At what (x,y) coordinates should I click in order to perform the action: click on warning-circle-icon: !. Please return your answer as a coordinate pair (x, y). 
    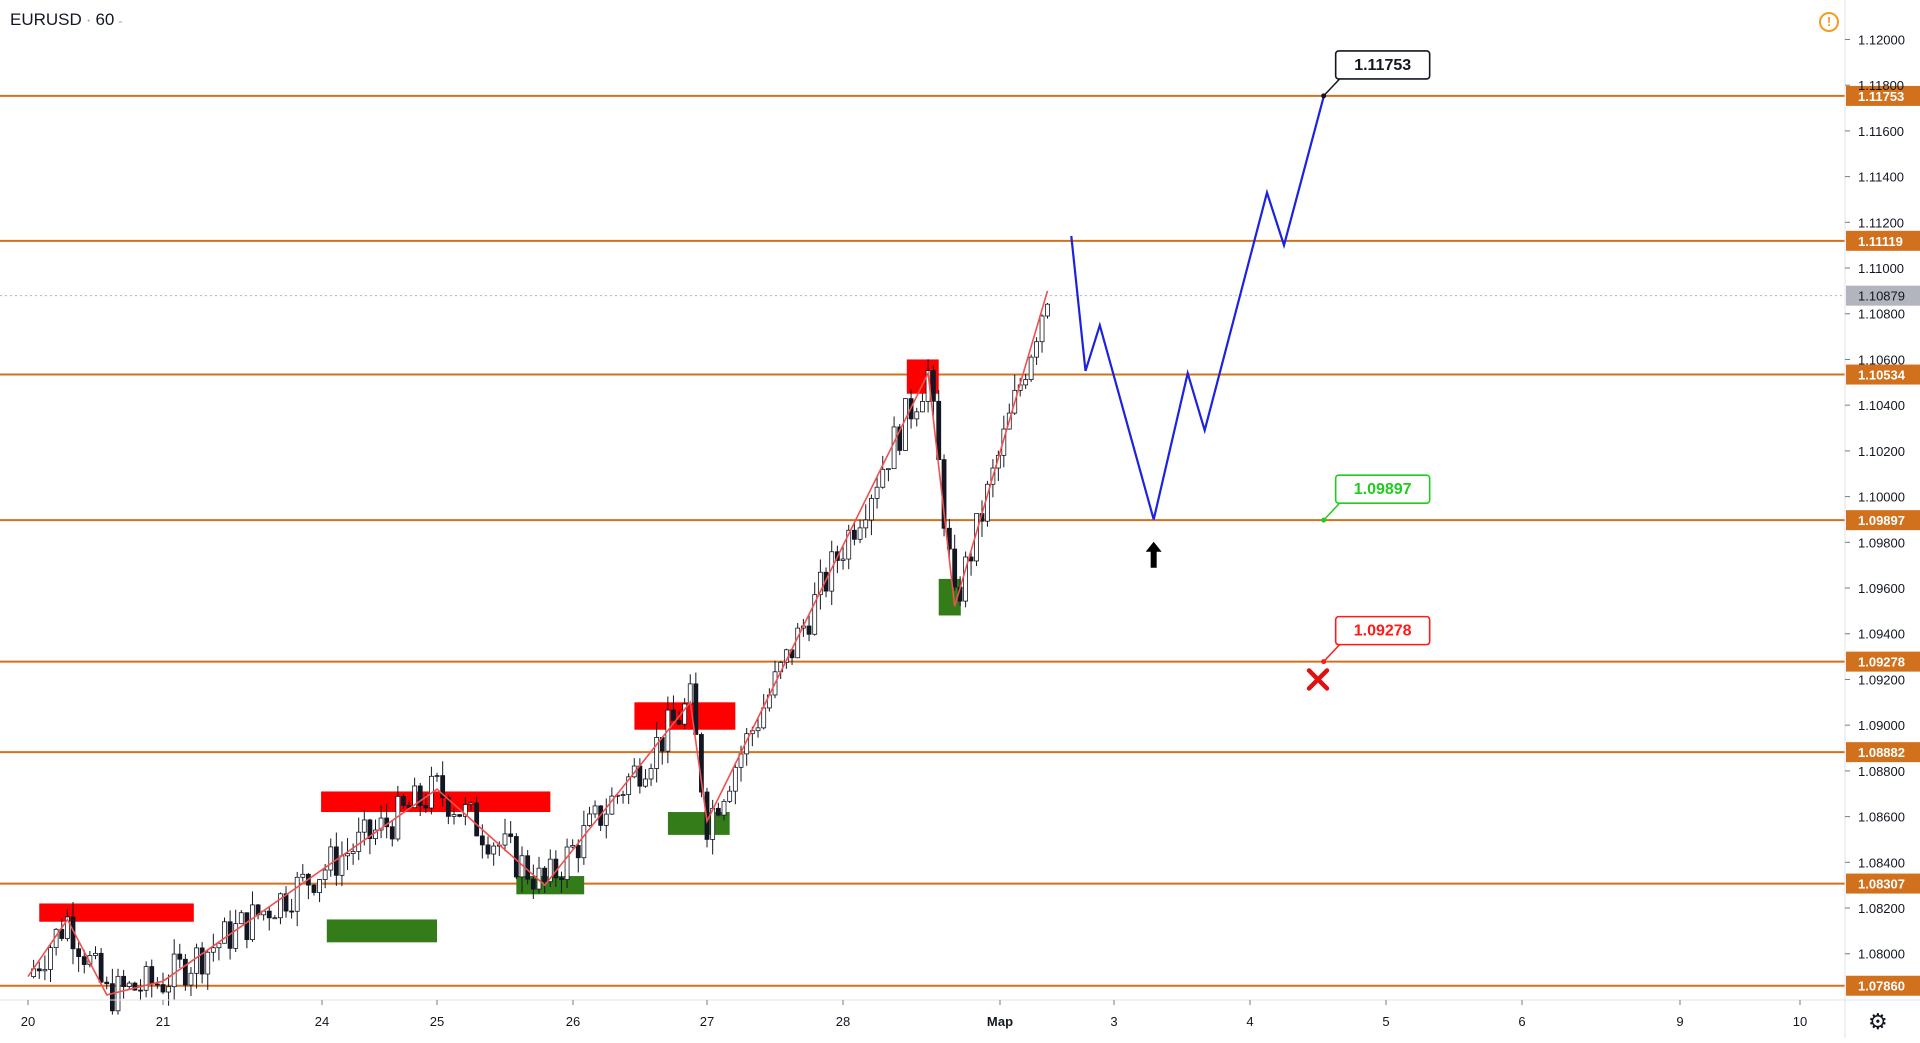
    Looking at the image, I should click on (1829, 22).